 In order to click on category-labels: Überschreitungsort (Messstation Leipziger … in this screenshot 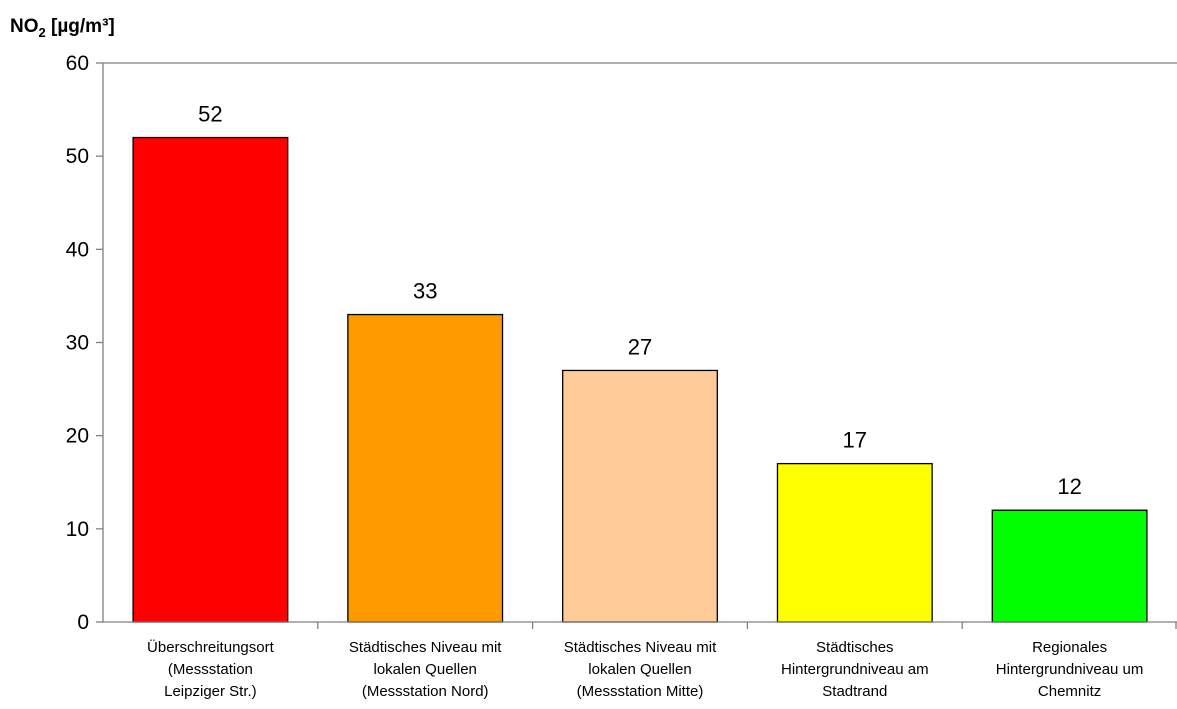, I will do `click(645, 669)`.